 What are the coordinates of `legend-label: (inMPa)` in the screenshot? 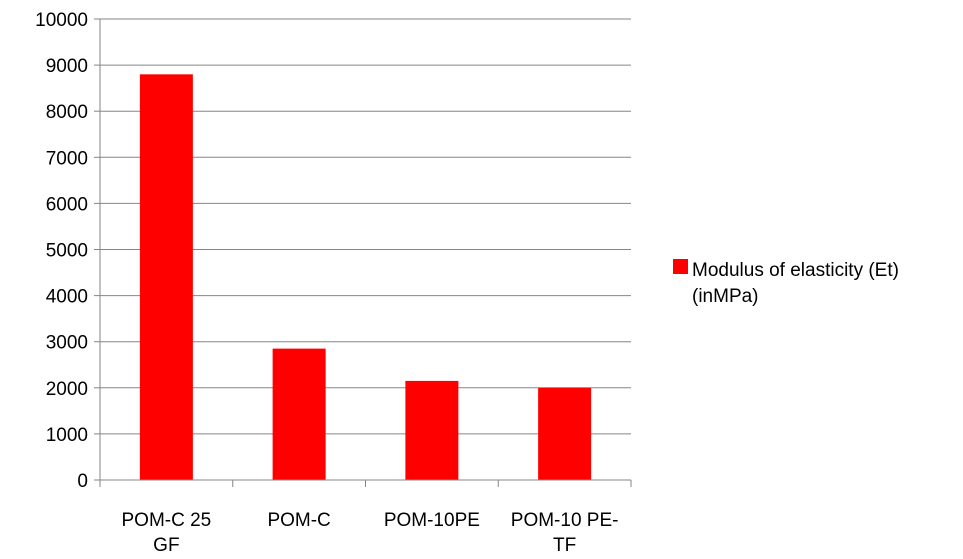 It's located at (725, 296).